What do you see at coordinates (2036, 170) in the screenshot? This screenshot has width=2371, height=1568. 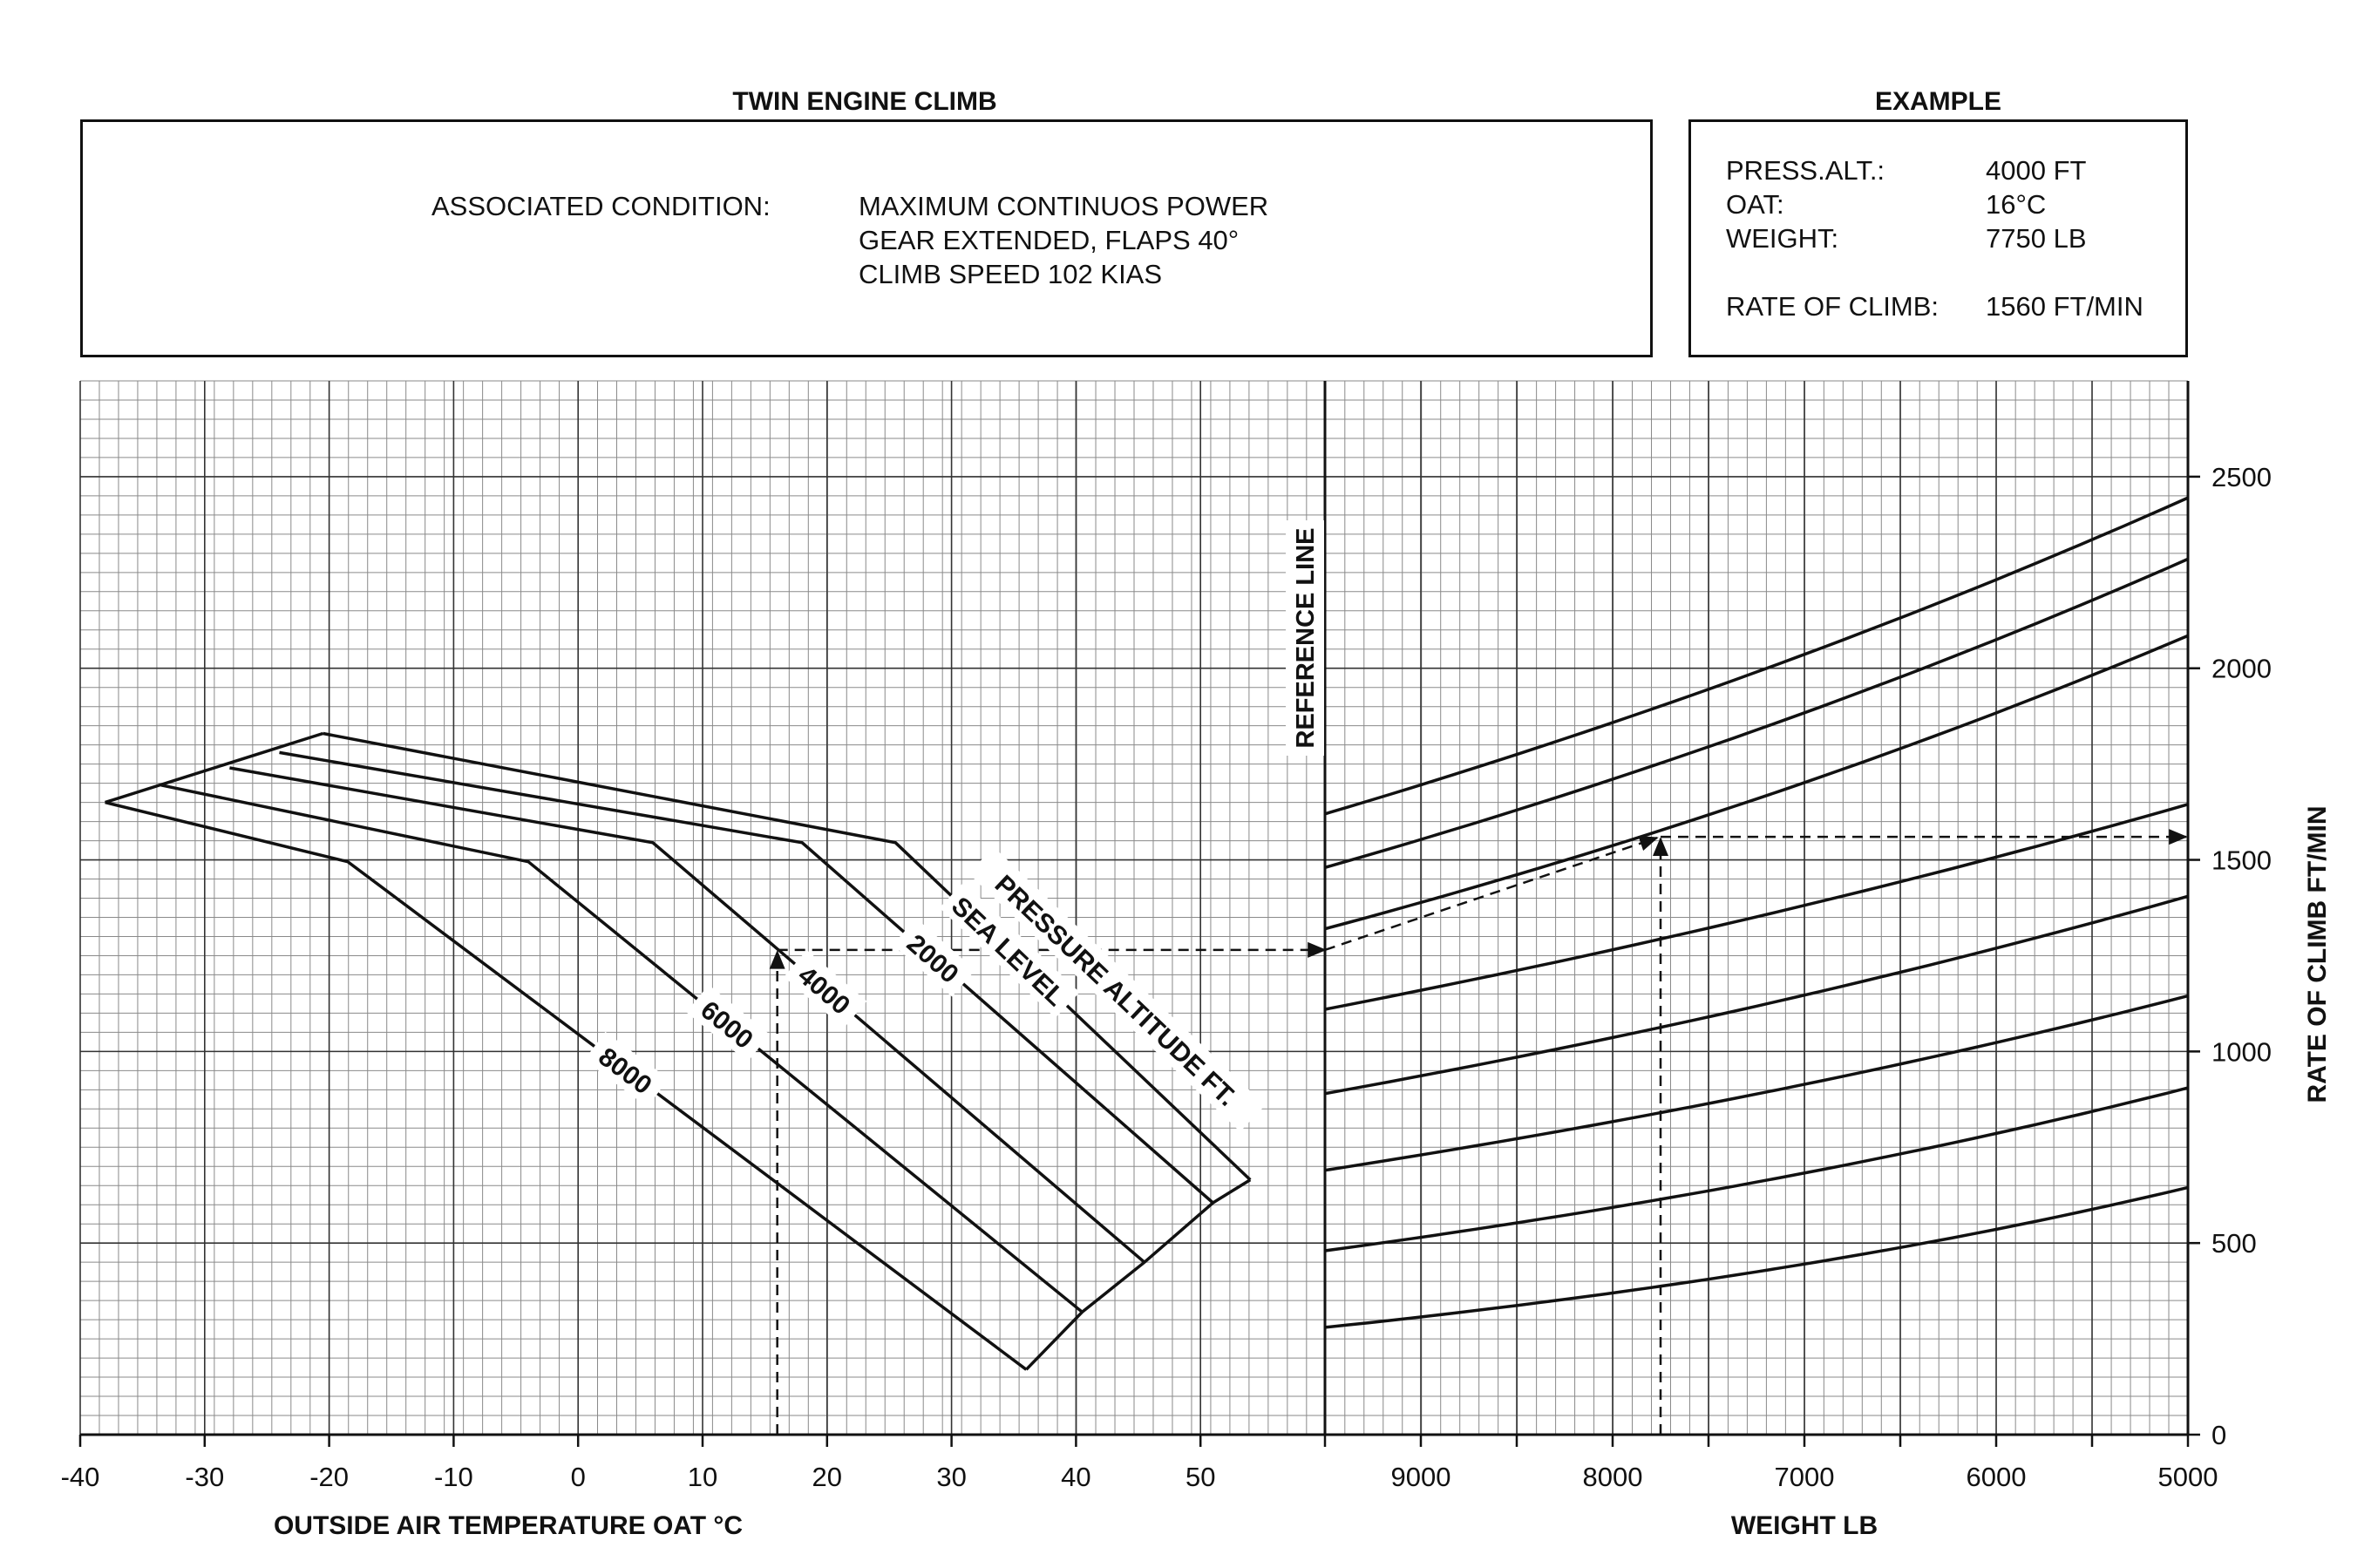 I see `example-value-press-alt: 4000 FT` at bounding box center [2036, 170].